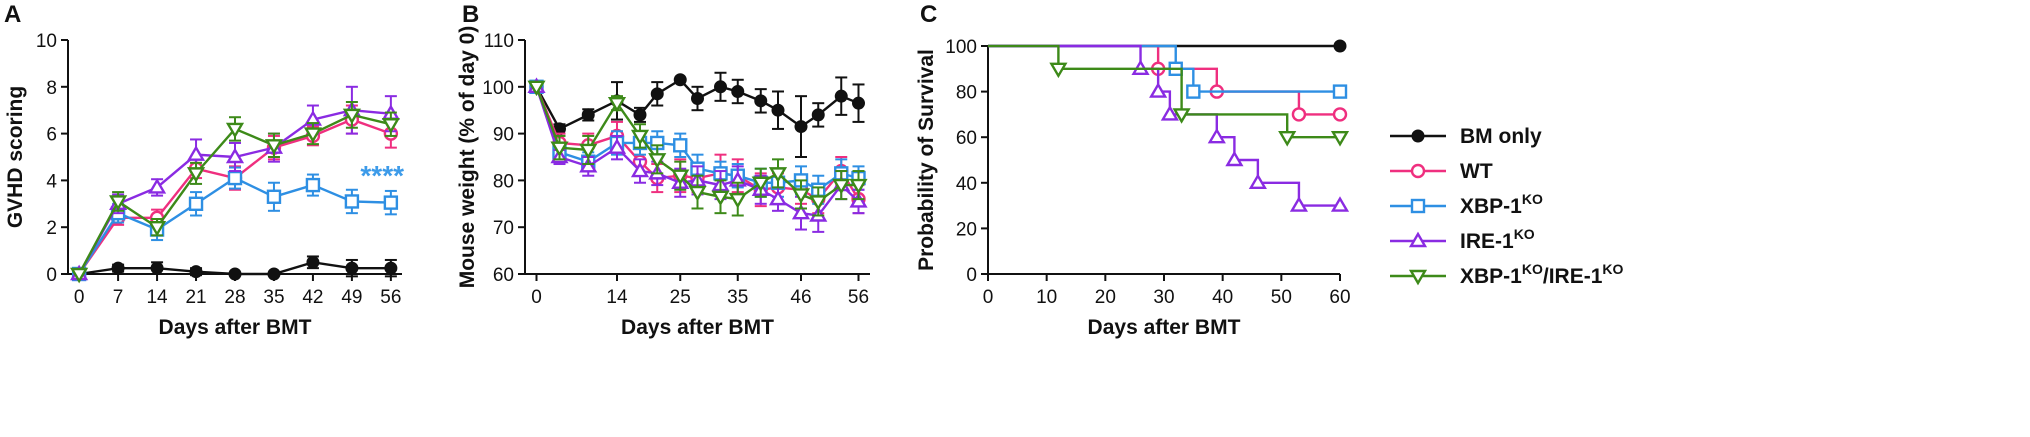 Image resolution: width=2030 pixels, height=437 pixels. What do you see at coordinates (390, 297) in the screenshot?
I see `x-tick-label: 56` at bounding box center [390, 297].